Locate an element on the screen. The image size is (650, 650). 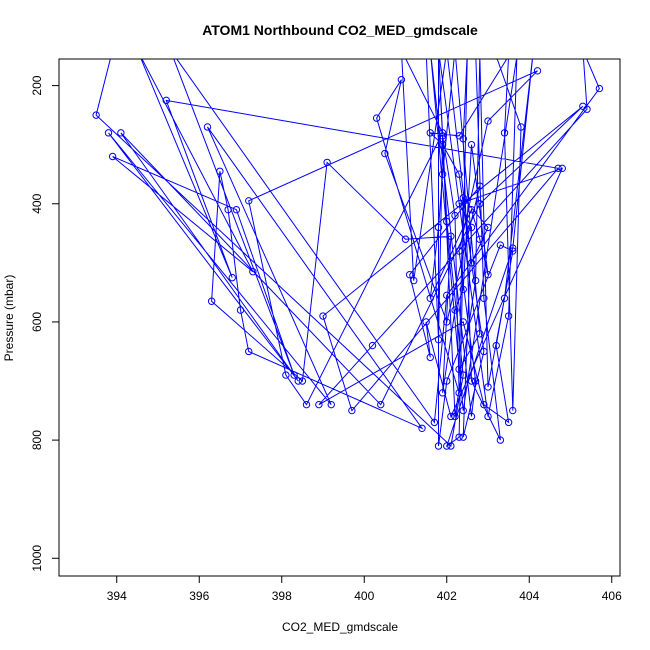
chart-title: ATOM1 Northbound CO2_MED_gmdscale is located at coordinates (340, 30).